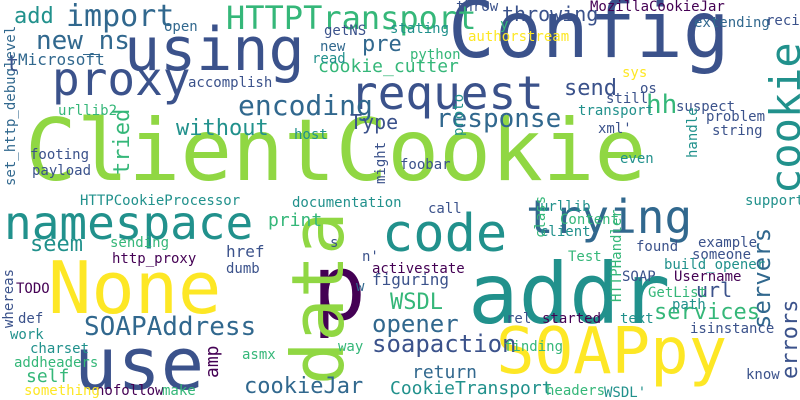 The height and width of the screenshot is (400, 800). What do you see at coordinates (714, 290) in the screenshot?
I see `word-40: url` at bounding box center [714, 290].